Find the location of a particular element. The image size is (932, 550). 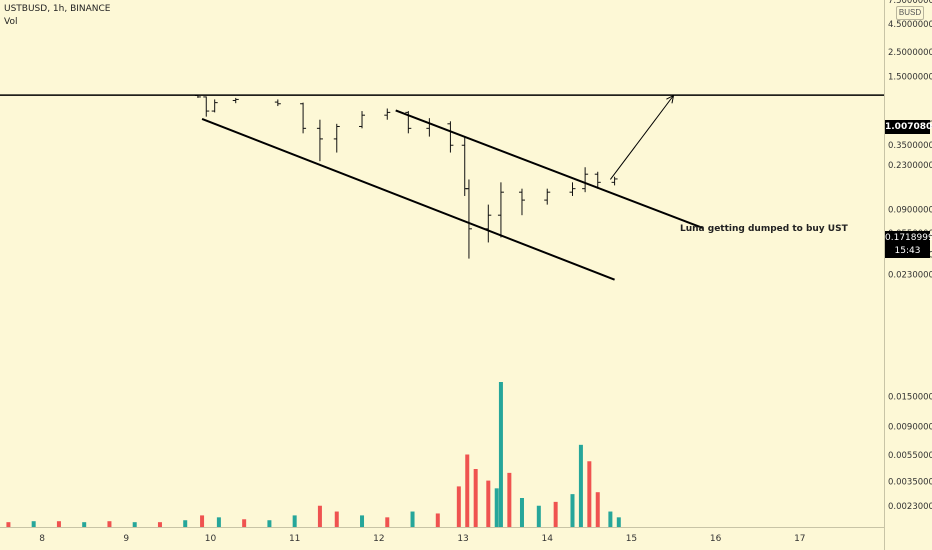

candle-layer is located at coordinates (406, 176).